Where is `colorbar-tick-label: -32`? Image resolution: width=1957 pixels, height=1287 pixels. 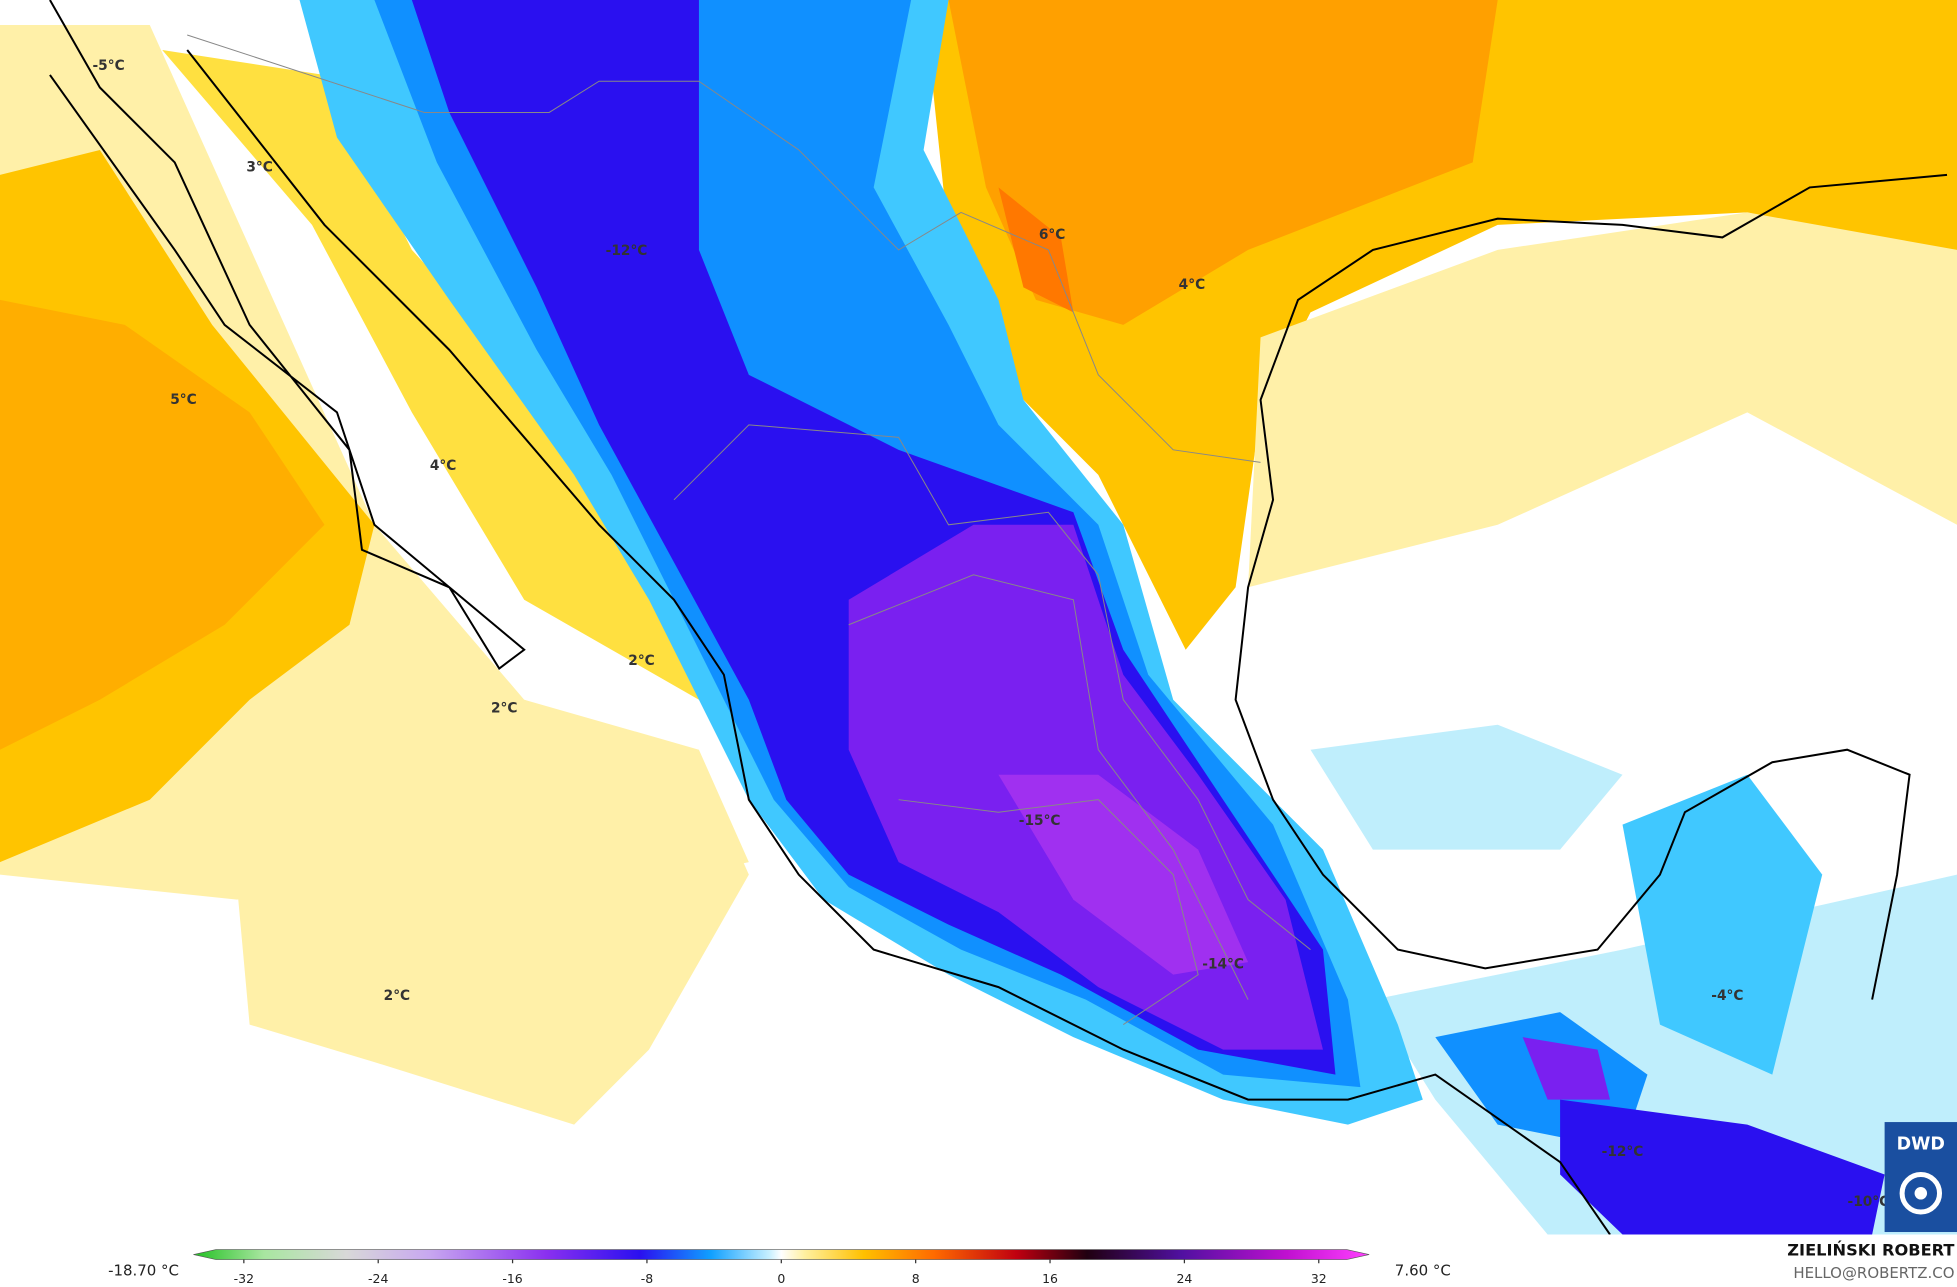 colorbar-tick-label: -32 is located at coordinates (244, 1278).